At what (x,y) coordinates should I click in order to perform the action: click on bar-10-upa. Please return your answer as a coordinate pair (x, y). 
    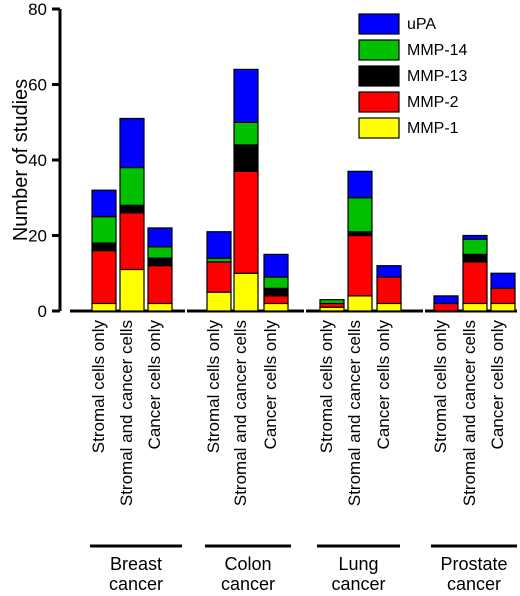
    Looking at the image, I should click on (446, 300).